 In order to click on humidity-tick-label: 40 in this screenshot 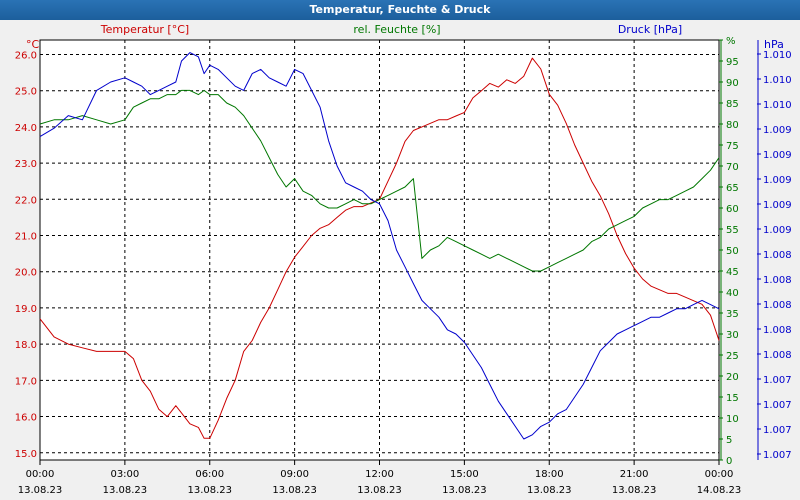, I will do `click(732, 293)`.